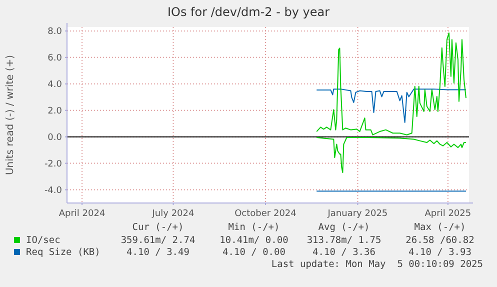  I want to click on text: 4.10 / 0.00, so click(254, 252).